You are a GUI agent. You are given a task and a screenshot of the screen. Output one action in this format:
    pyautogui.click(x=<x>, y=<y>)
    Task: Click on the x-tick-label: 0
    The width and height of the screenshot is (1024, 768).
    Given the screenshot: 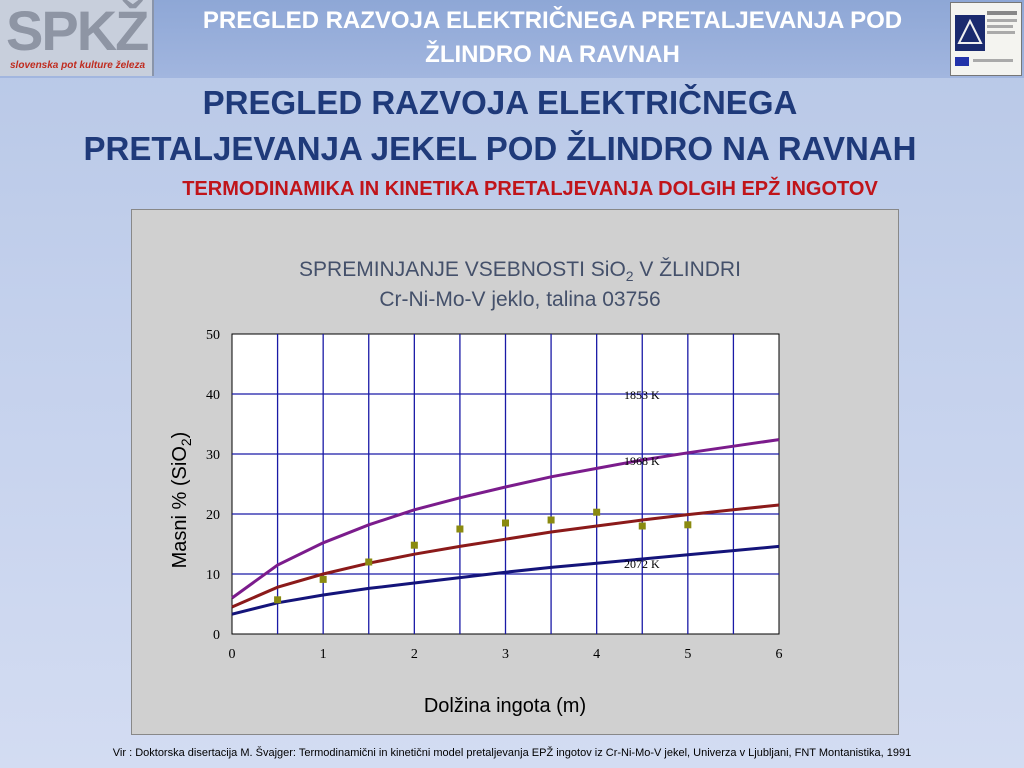 What is the action you would take?
    pyautogui.click(x=232, y=654)
    